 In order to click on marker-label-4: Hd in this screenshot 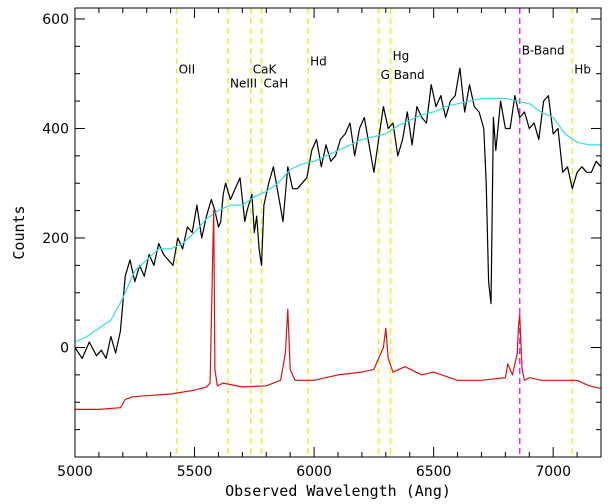, I will do `click(318, 61)`.